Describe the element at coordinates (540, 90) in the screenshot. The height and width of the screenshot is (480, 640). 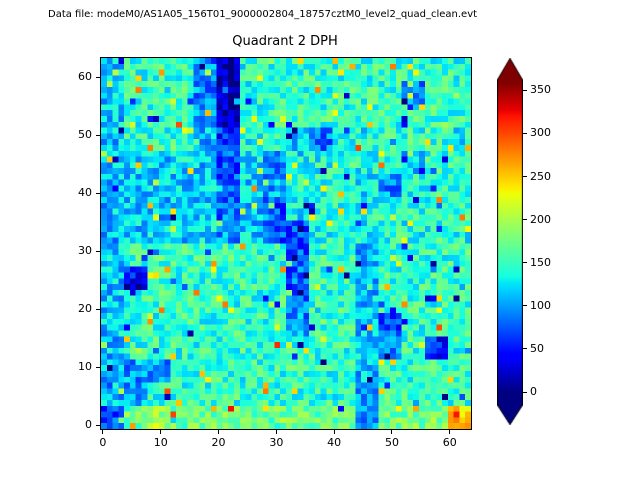
I see `colorbar-tick-label: 350` at that location.